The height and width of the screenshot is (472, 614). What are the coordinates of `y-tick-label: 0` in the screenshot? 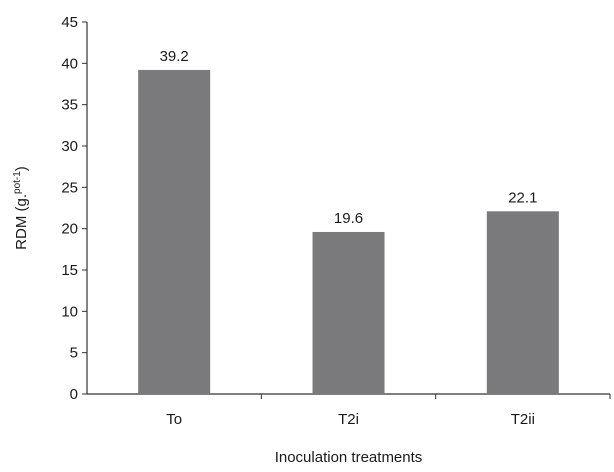 It's located at (74, 394).